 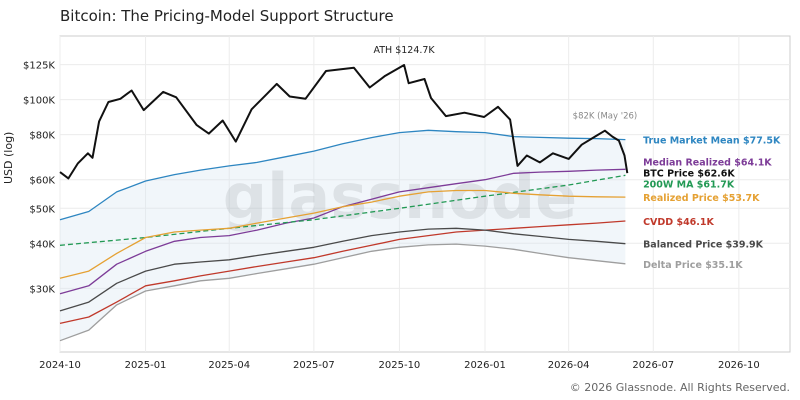 I want to click on x-tick-label: 2026-01, so click(x=485, y=365).